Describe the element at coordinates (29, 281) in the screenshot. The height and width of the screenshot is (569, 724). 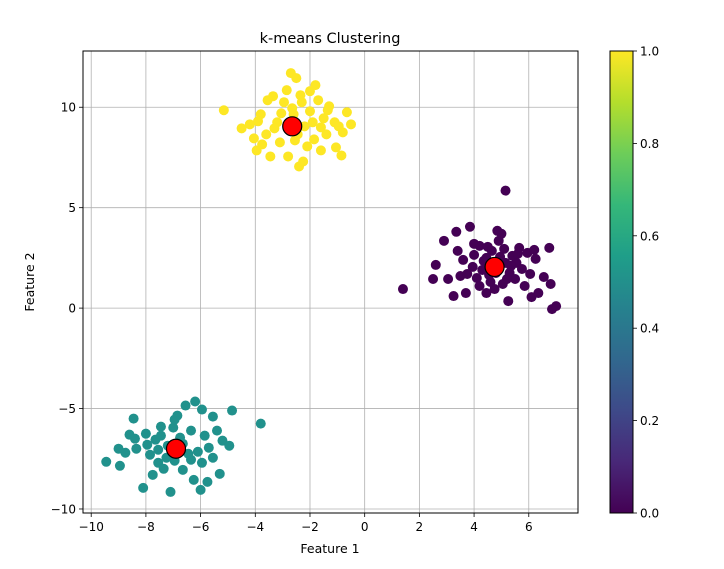
I see `y-axis-label: Feature 2` at that location.